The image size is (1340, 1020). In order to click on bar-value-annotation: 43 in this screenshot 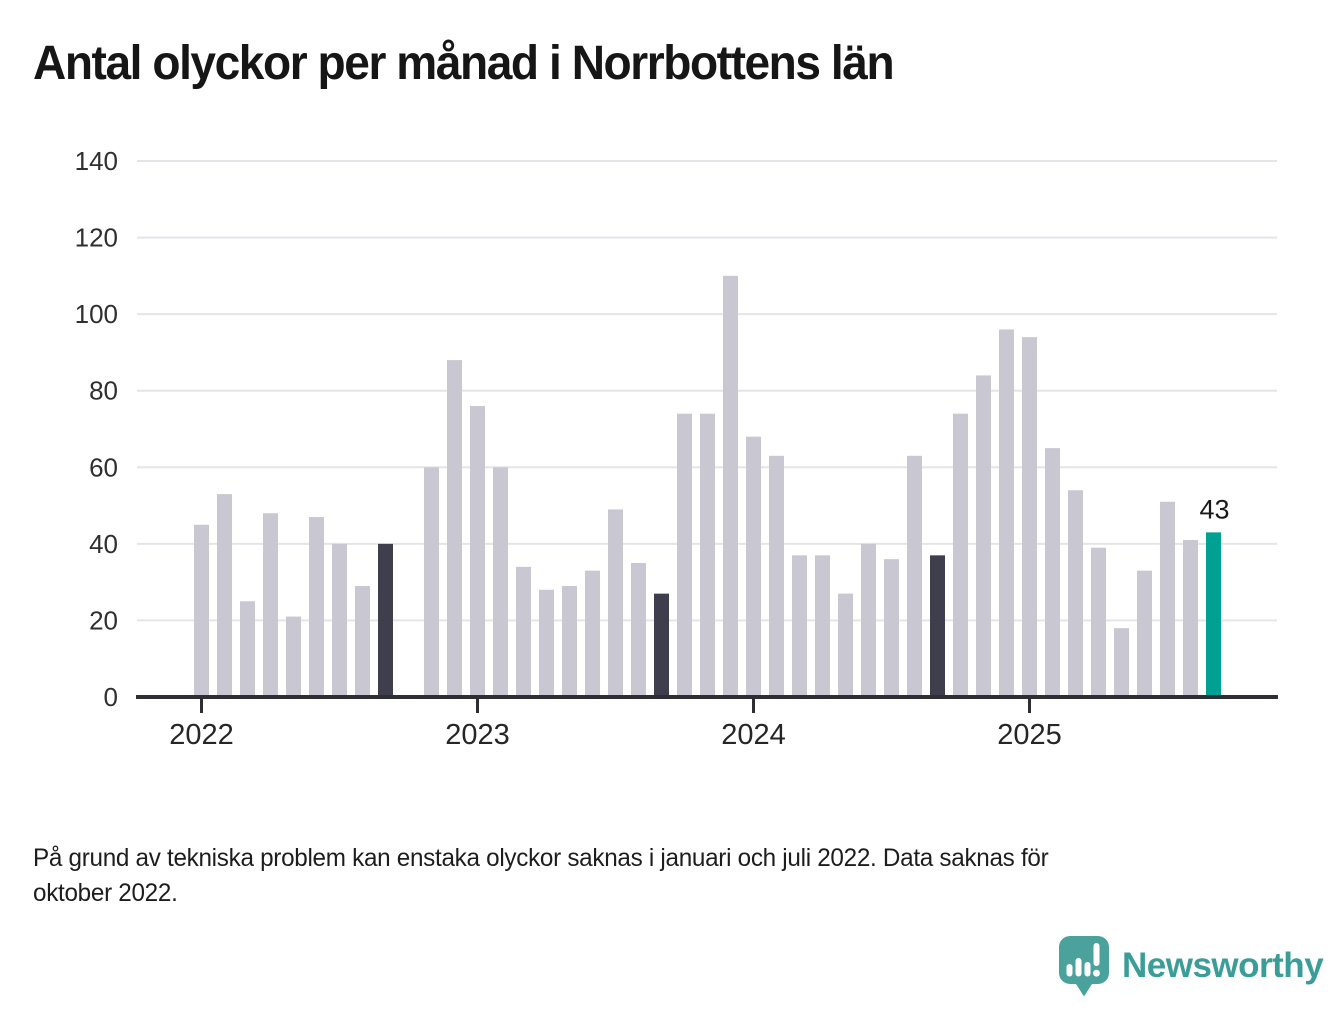, I will do `click(1214, 509)`.